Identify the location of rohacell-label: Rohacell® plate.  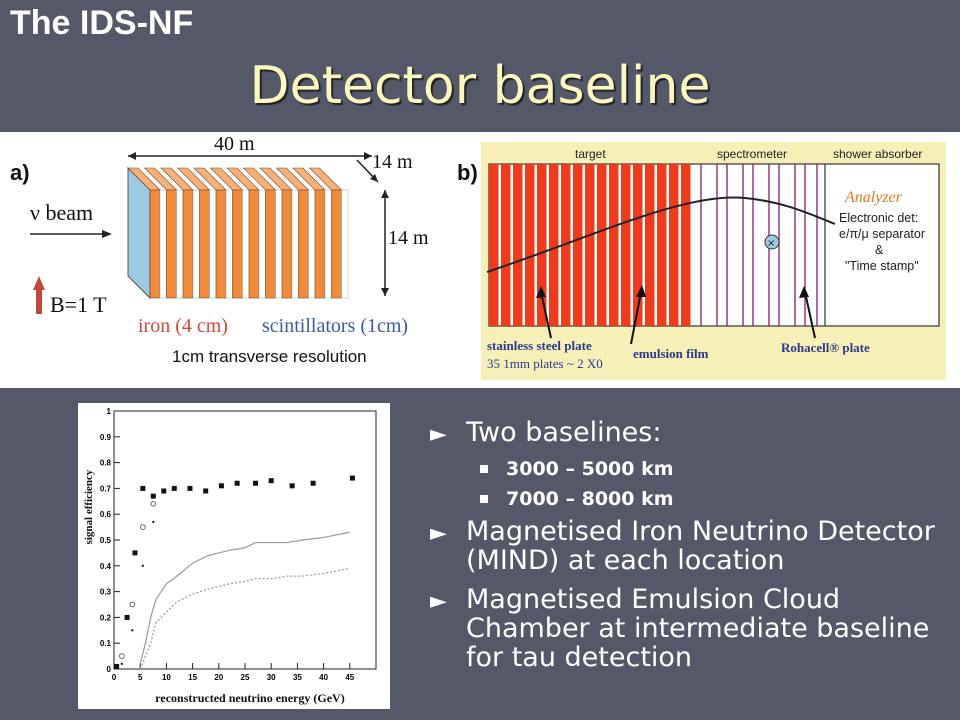
(825, 347).